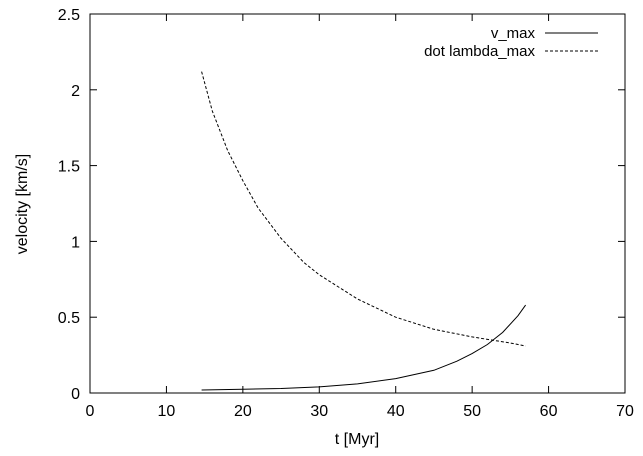  Describe the element at coordinates (396, 411) in the screenshot. I see `x-tick-label: 40` at that location.